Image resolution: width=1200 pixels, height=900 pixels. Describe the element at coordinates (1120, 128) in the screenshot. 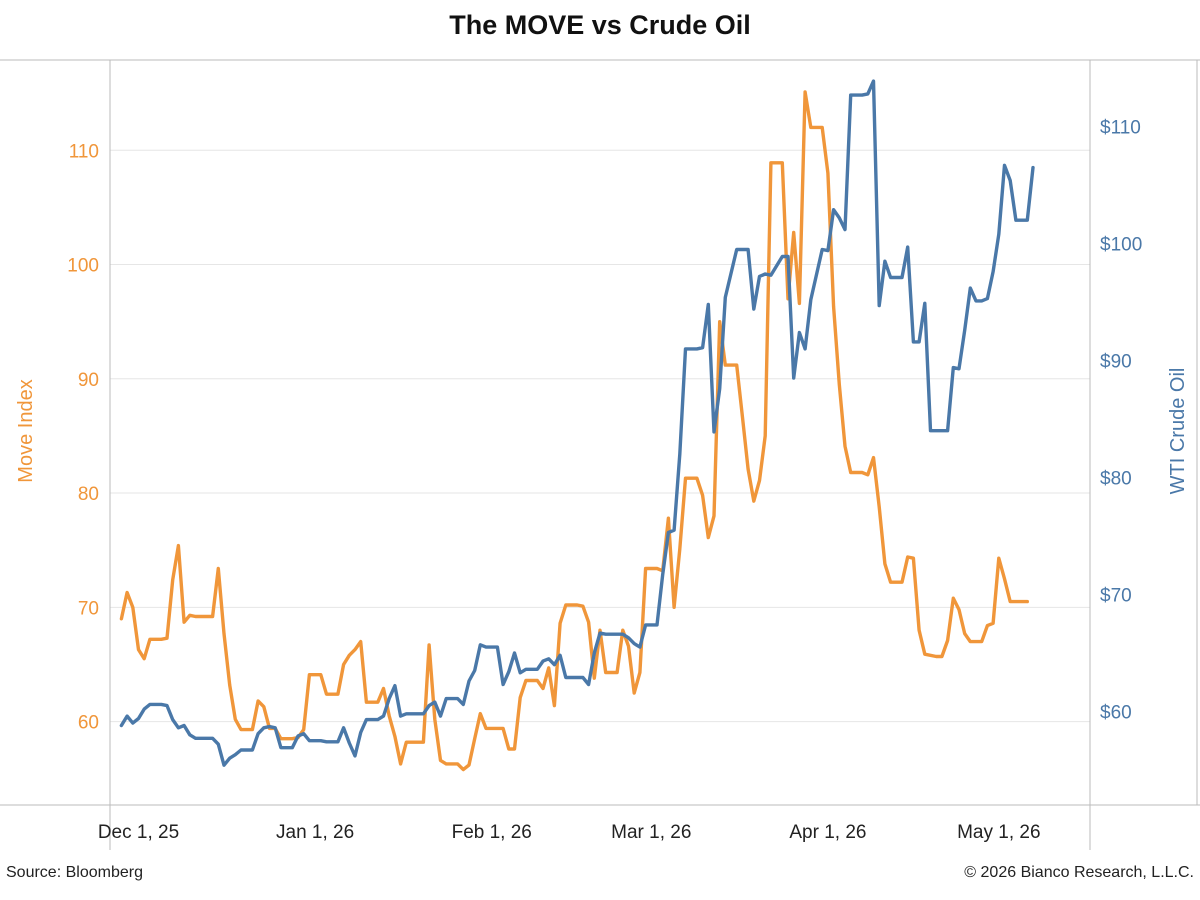

I see `y2-tick-label: $110` at that location.